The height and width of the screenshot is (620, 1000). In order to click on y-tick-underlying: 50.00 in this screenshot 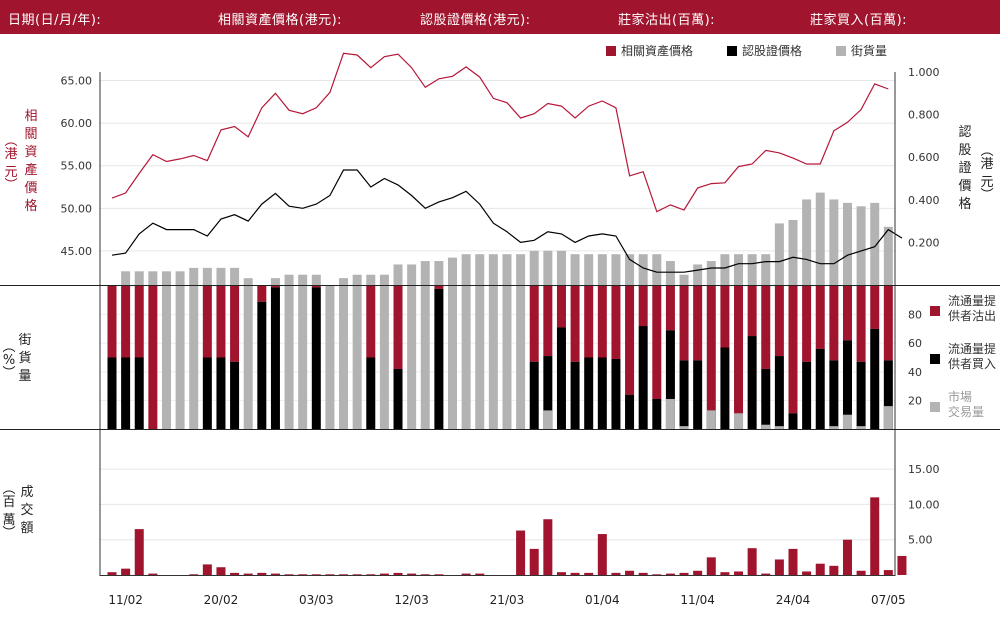, I will do `click(77, 208)`.